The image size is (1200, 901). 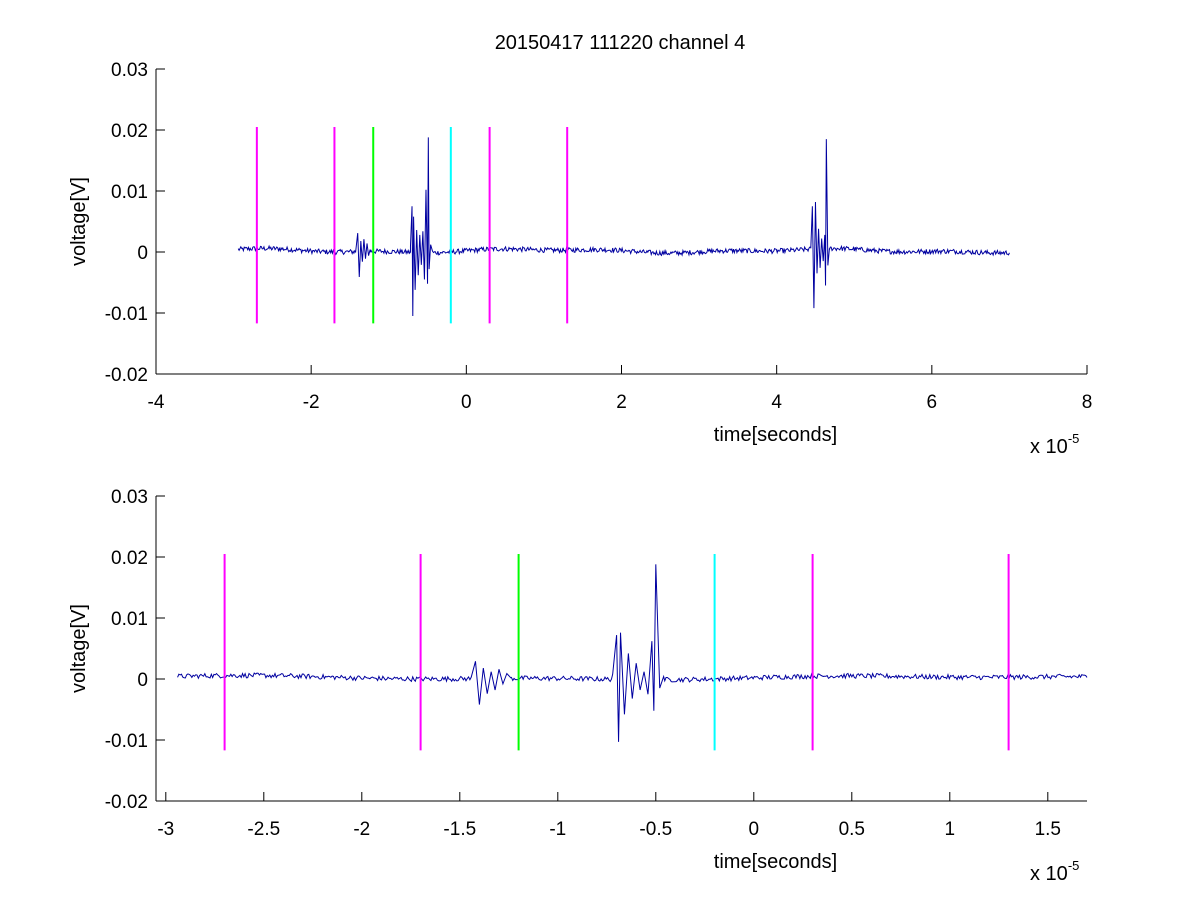 What do you see at coordinates (1074, 865) in the screenshot?
I see `bottom-x-multiplier-exponent: -5` at bounding box center [1074, 865].